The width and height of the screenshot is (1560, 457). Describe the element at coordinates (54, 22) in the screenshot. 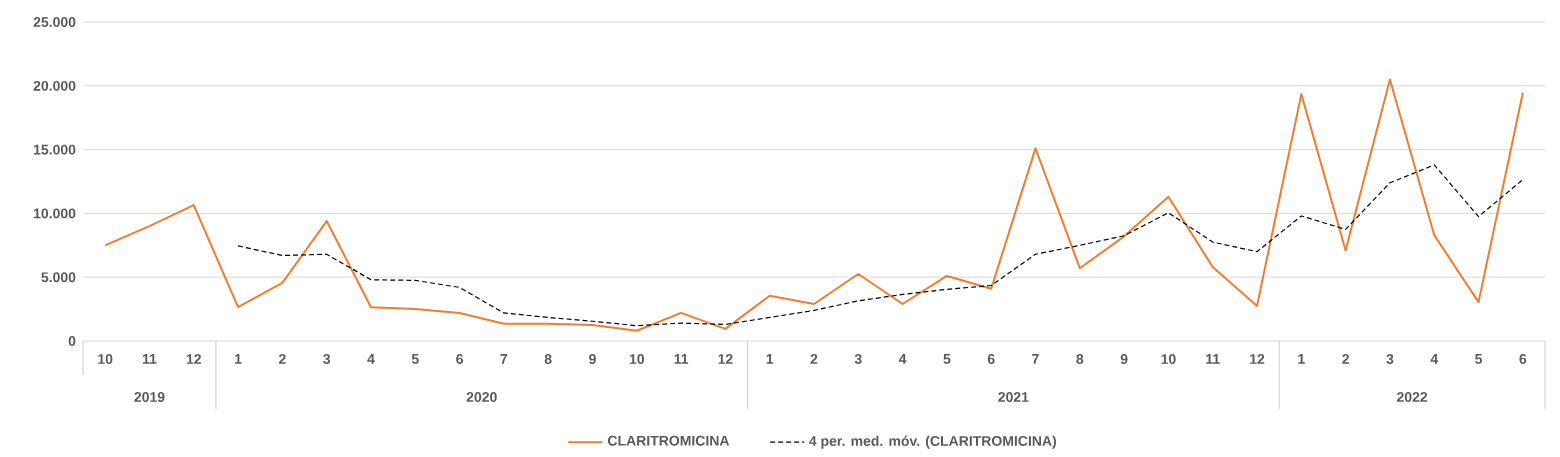

I see `y-tick-label: 25.000` at that location.